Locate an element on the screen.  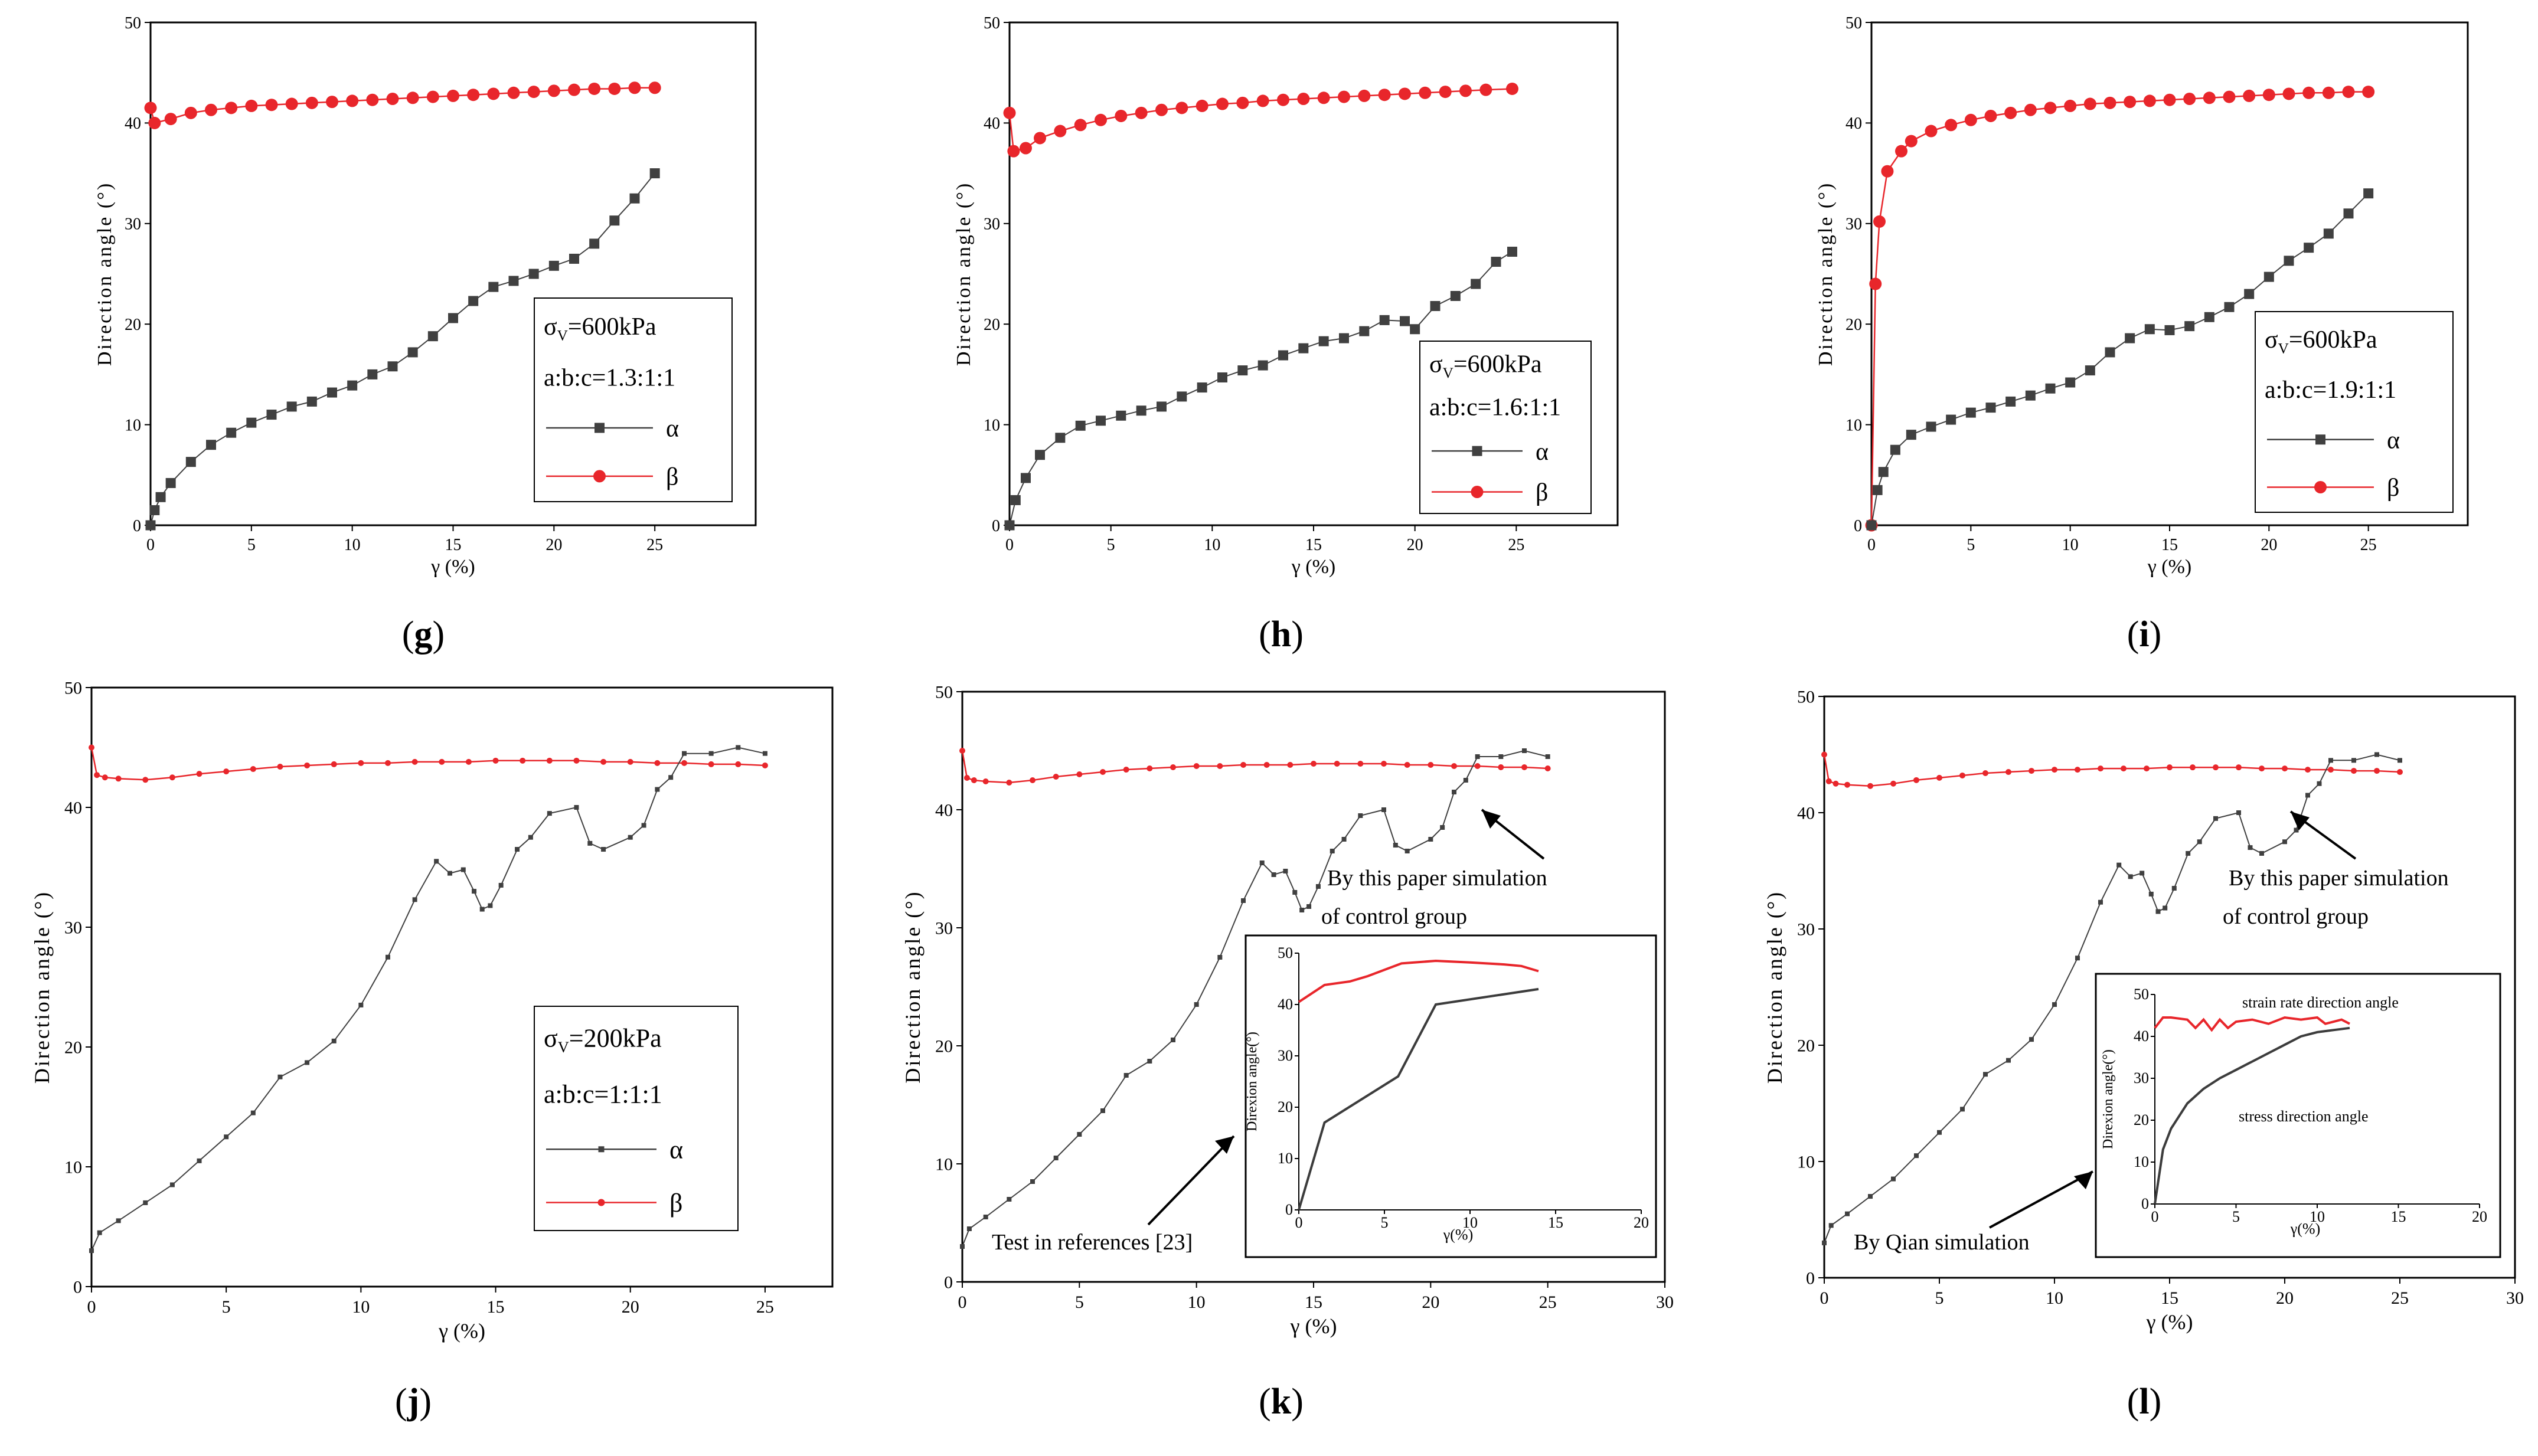
legend-alpha-label: α is located at coordinates (2394, 440).